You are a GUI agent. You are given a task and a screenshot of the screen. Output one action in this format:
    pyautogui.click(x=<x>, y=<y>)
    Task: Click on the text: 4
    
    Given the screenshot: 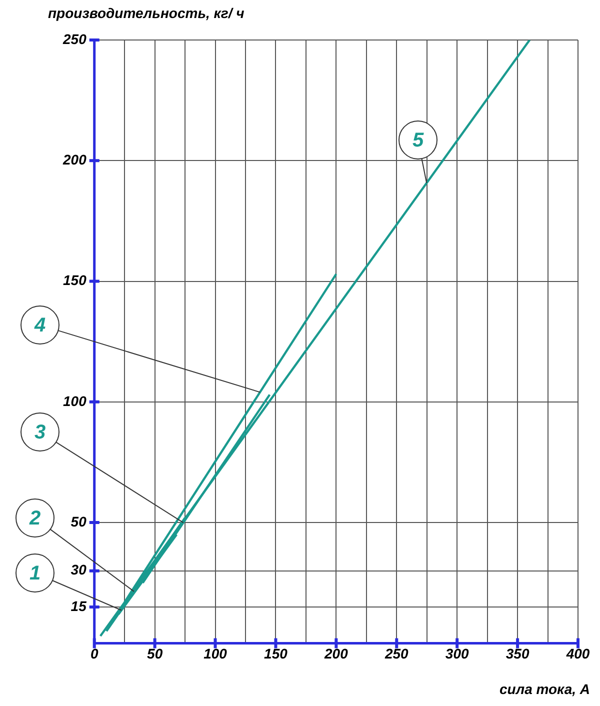 What is the action you would take?
    pyautogui.click(x=39, y=325)
    